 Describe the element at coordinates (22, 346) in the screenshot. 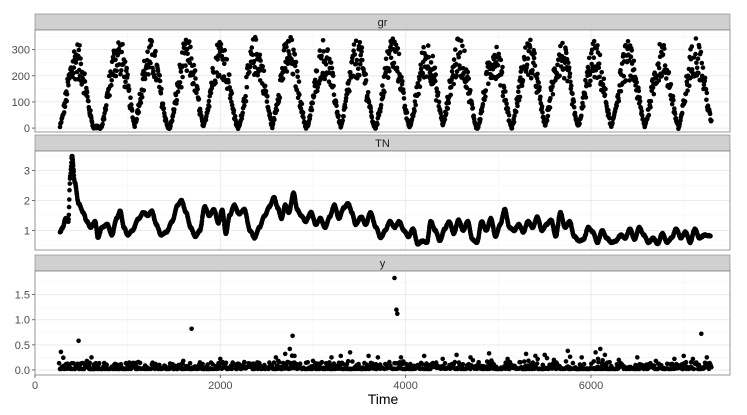

I see `y-tick-label-y: 0.5` at that location.